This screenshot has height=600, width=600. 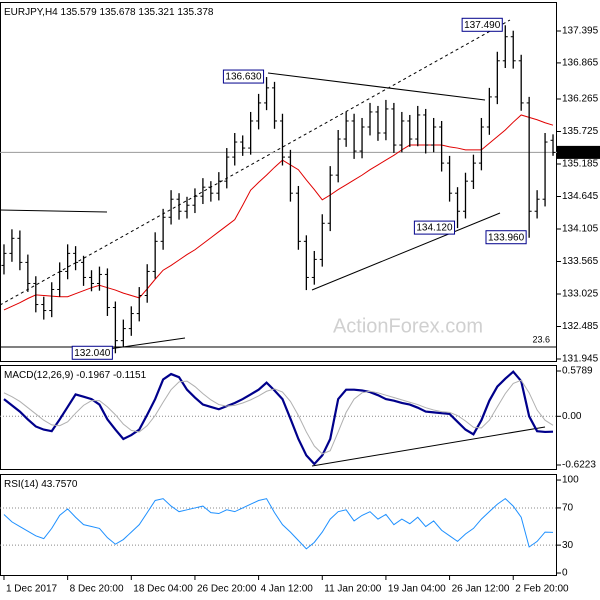 What do you see at coordinates (580, 31) in the screenshot?
I see `y-tick-label: 137.395` at bounding box center [580, 31].